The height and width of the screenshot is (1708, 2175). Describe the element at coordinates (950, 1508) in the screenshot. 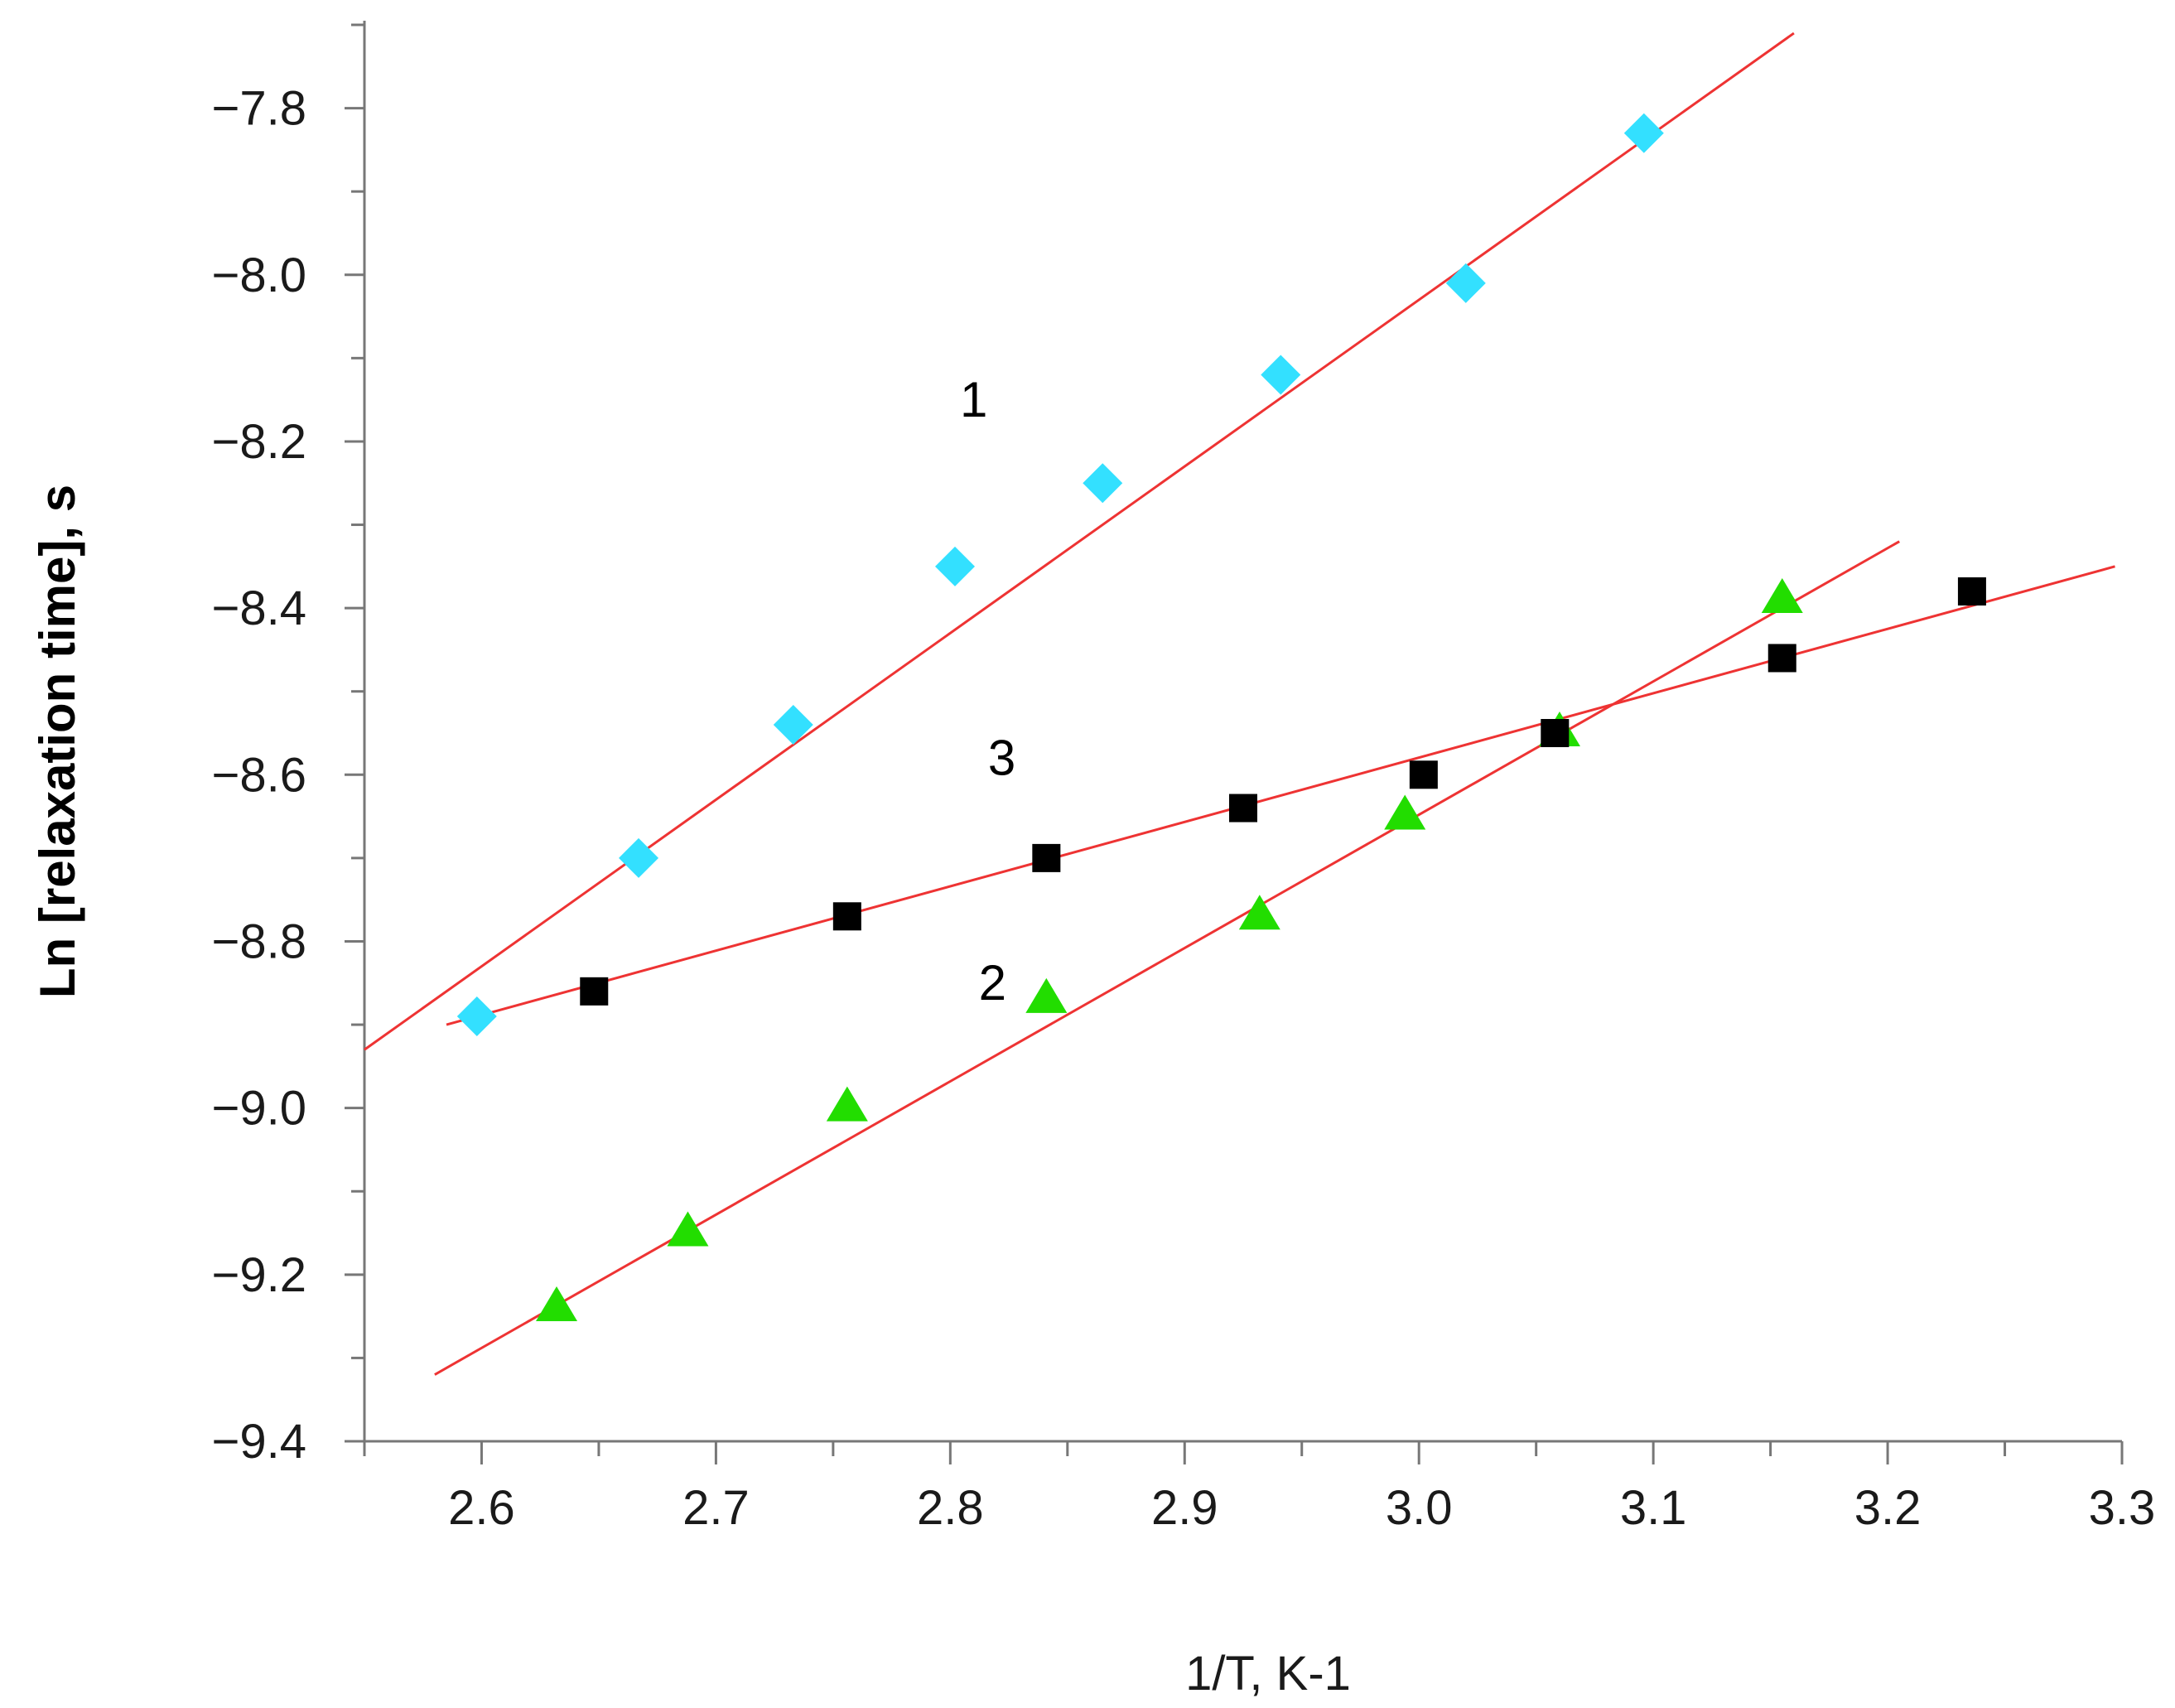

I see `x-tick-label: 2.8` at that location.